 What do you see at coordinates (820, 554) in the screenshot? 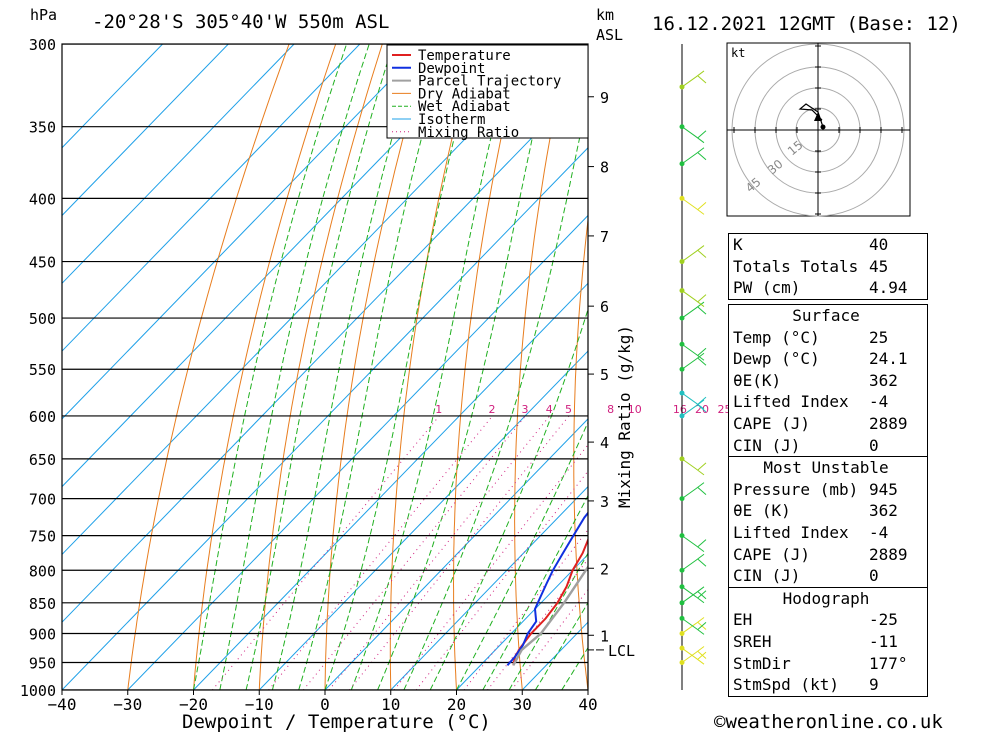
I see `mu-row: CAPE (J) 2889` at bounding box center [820, 554].